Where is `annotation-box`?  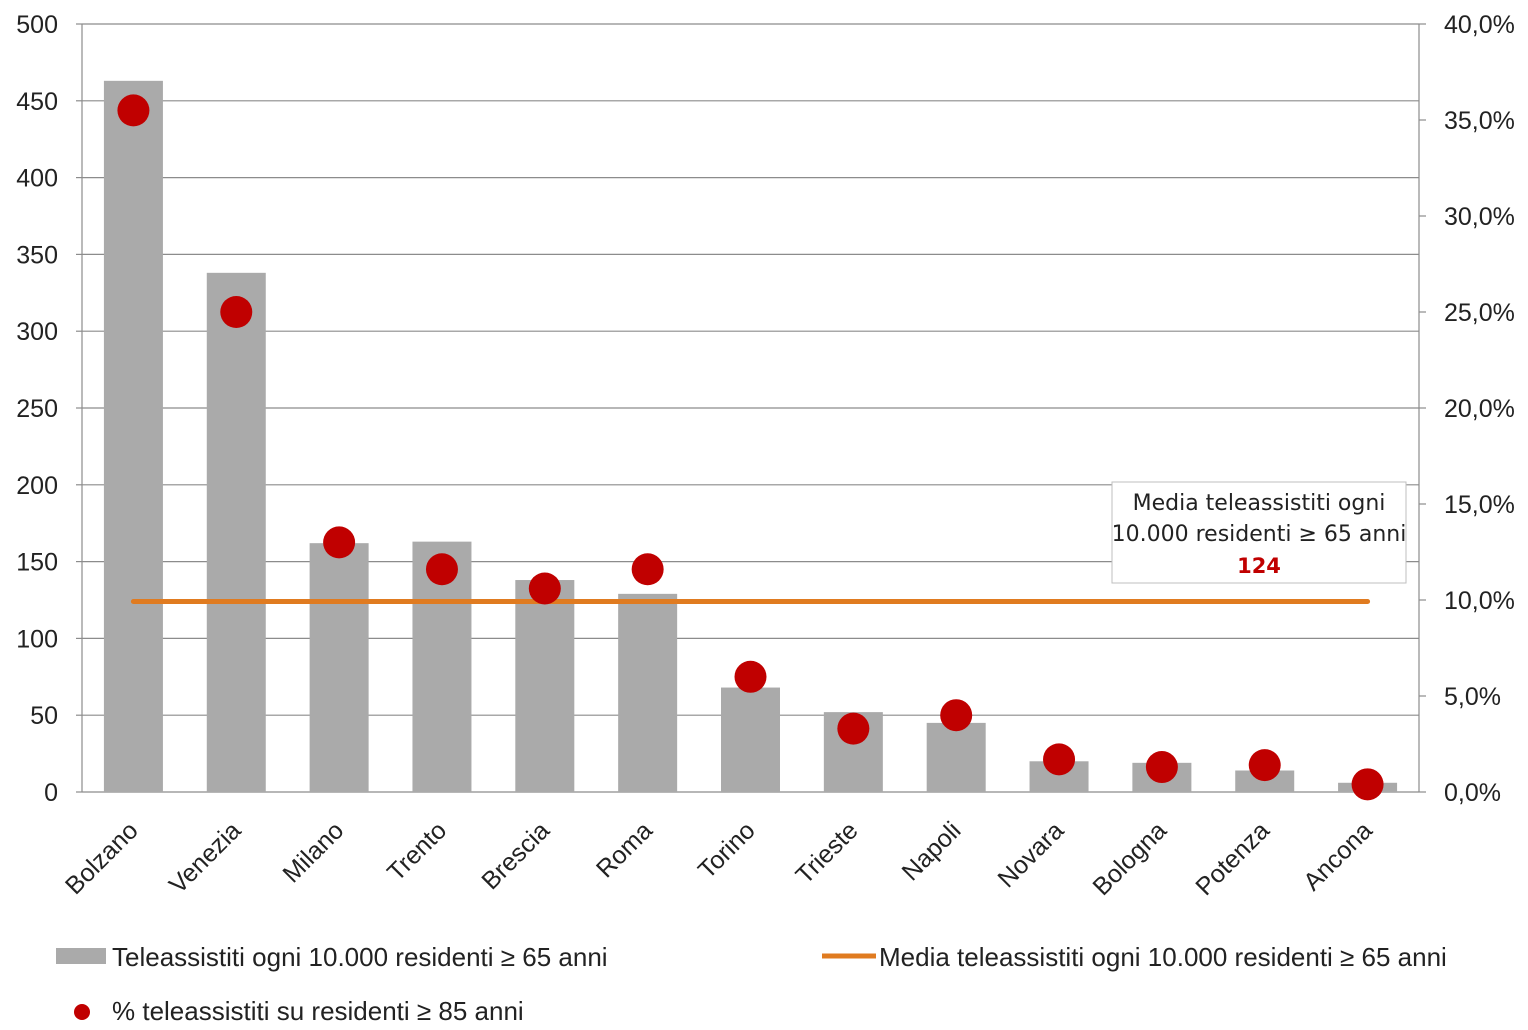 annotation-box is located at coordinates (1259, 532).